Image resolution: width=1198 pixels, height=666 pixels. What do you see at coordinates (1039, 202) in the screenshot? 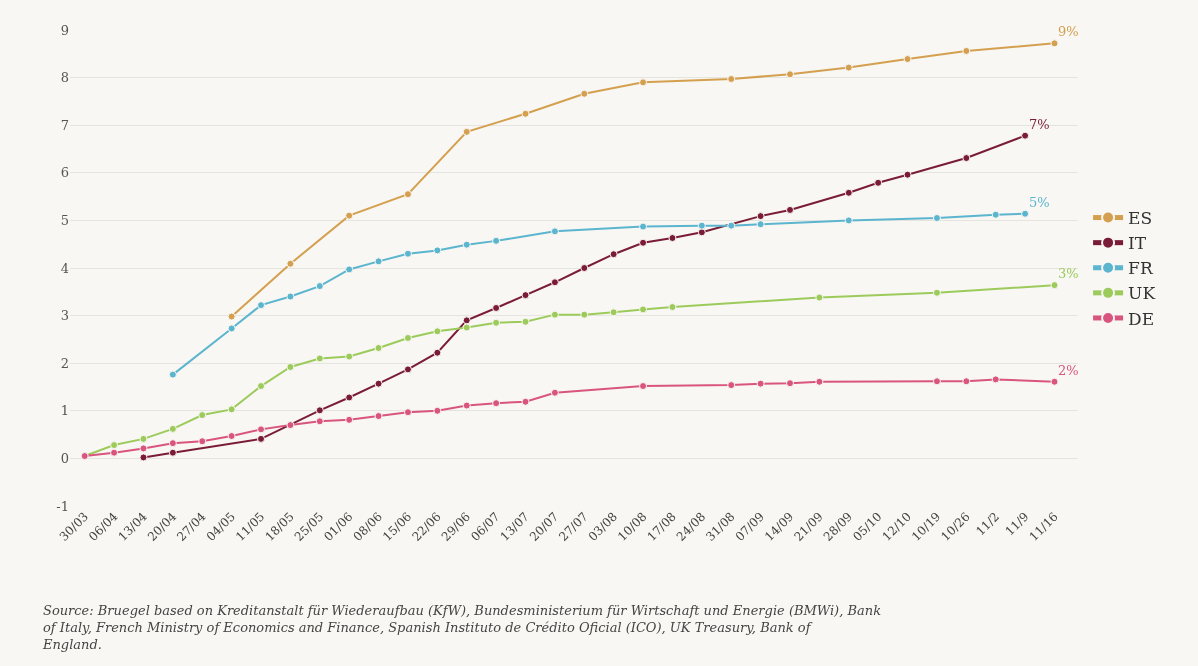
I see `annotation: 5%` at bounding box center [1039, 202].